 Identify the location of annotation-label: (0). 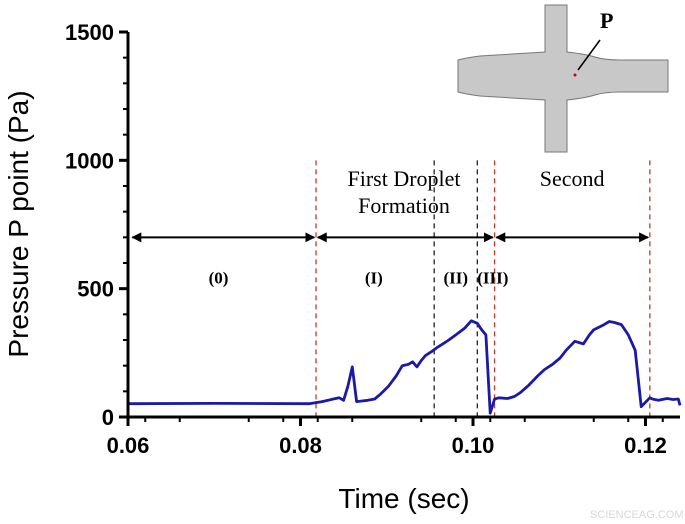
(219, 278).